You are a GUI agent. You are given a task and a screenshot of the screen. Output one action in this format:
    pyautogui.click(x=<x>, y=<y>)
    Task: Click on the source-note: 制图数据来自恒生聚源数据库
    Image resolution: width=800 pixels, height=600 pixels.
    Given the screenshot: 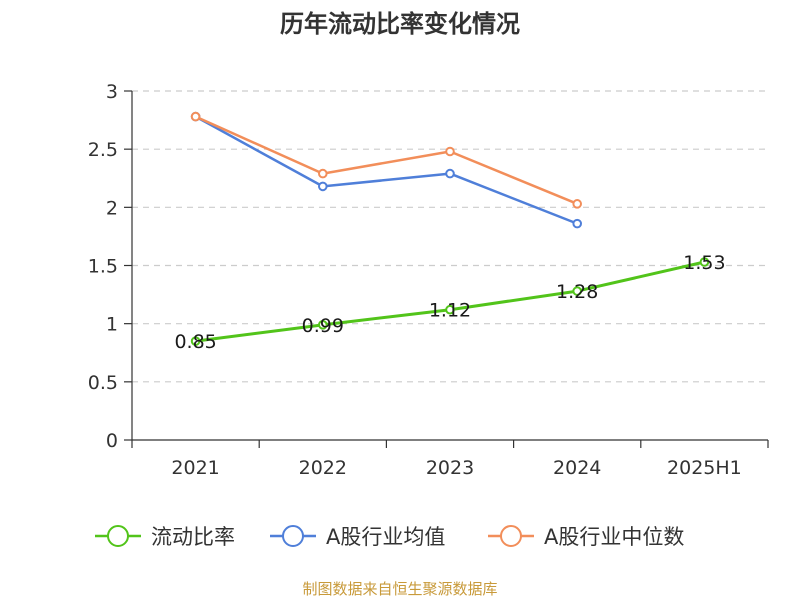 What is the action you would take?
    pyautogui.click(x=400, y=589)
    